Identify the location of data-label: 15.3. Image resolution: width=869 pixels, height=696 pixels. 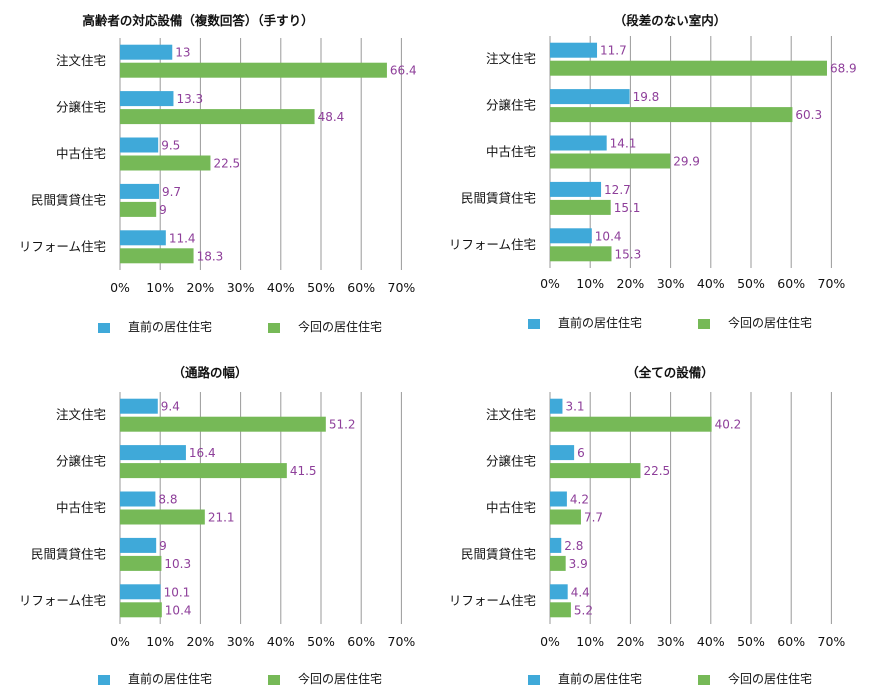
(628, 254).